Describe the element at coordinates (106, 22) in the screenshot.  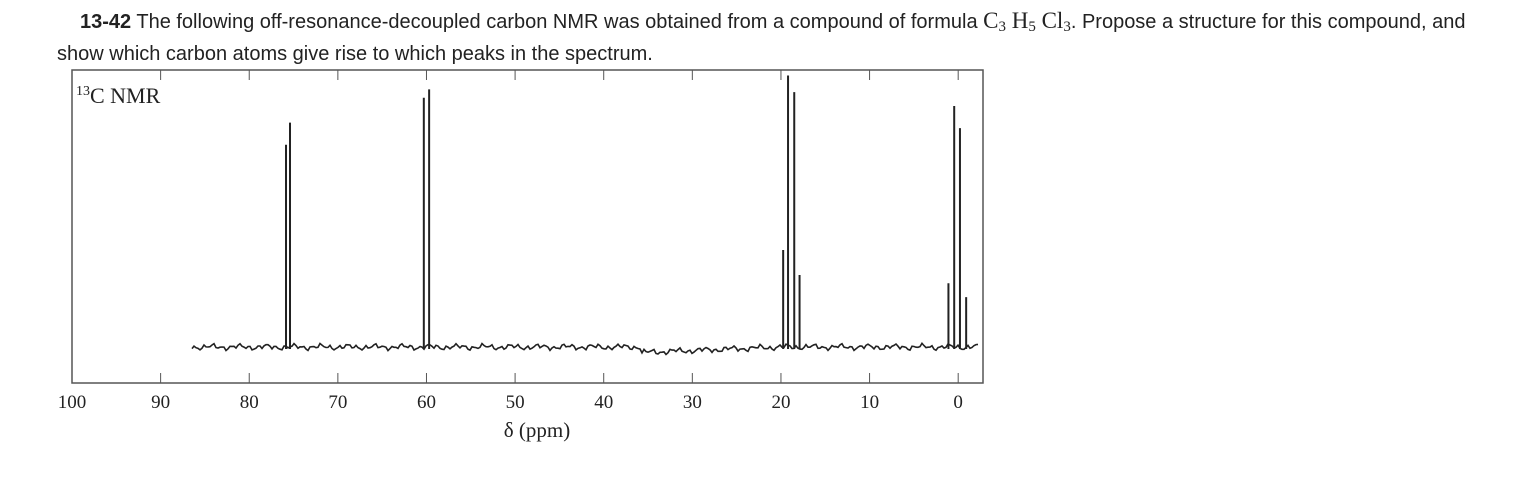
I see `question-number: 13-42` at that location.